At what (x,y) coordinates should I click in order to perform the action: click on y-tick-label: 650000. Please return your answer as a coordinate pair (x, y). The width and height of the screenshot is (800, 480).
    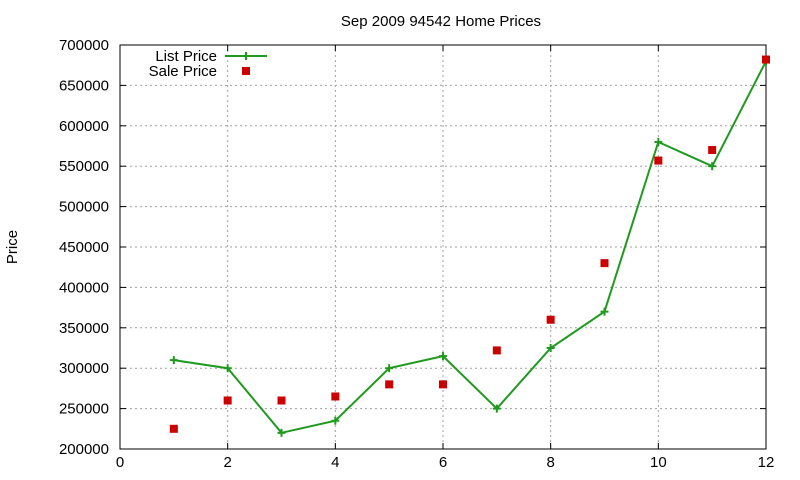
    Looking at the image, I should click on (84, 85).